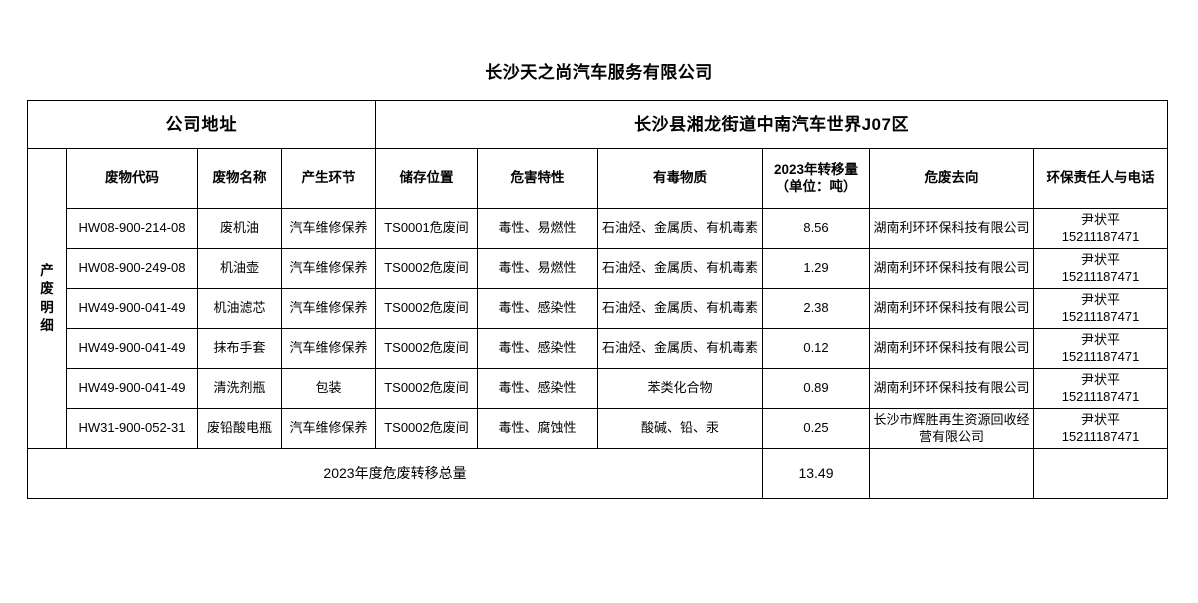  I want to click on address-band-row: 公司地址 长沙县湘龙街道中南汽车世界J07区, so click(598, 124).